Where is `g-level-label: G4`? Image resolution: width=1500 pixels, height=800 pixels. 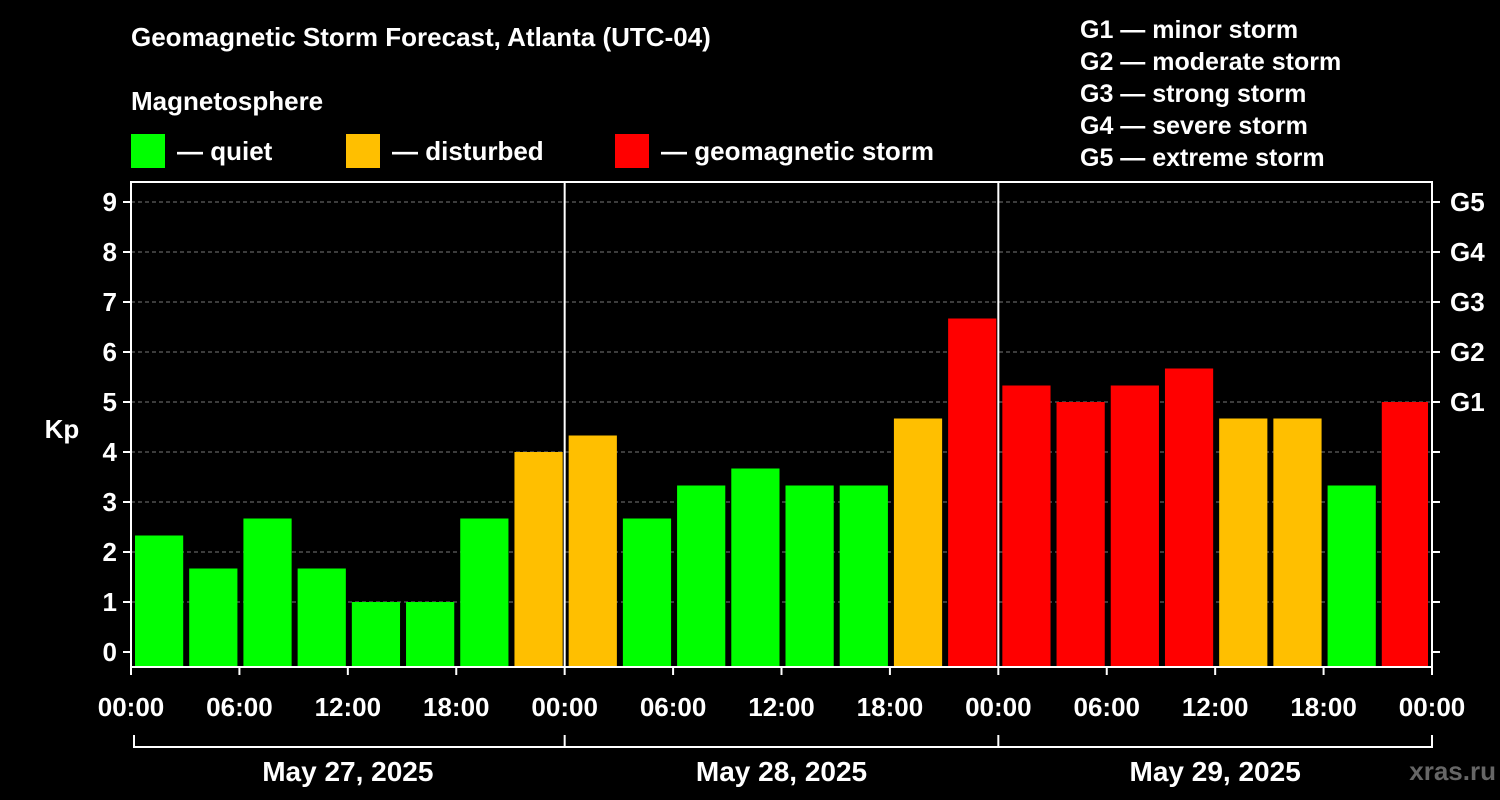
g-level-label: G4 is located at coordinates (1467, 252).